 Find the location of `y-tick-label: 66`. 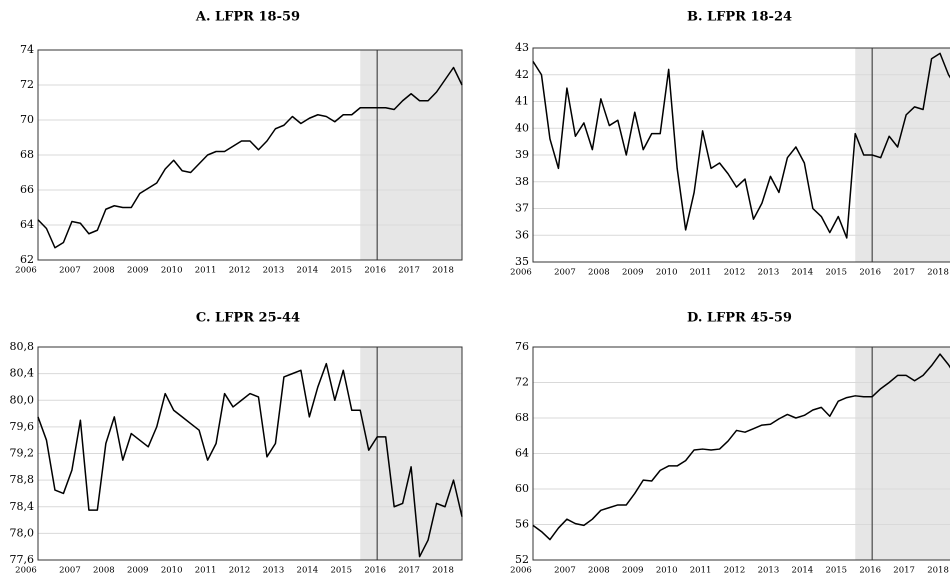

y-tick-label: 66 is located at coordinates (27, 189).